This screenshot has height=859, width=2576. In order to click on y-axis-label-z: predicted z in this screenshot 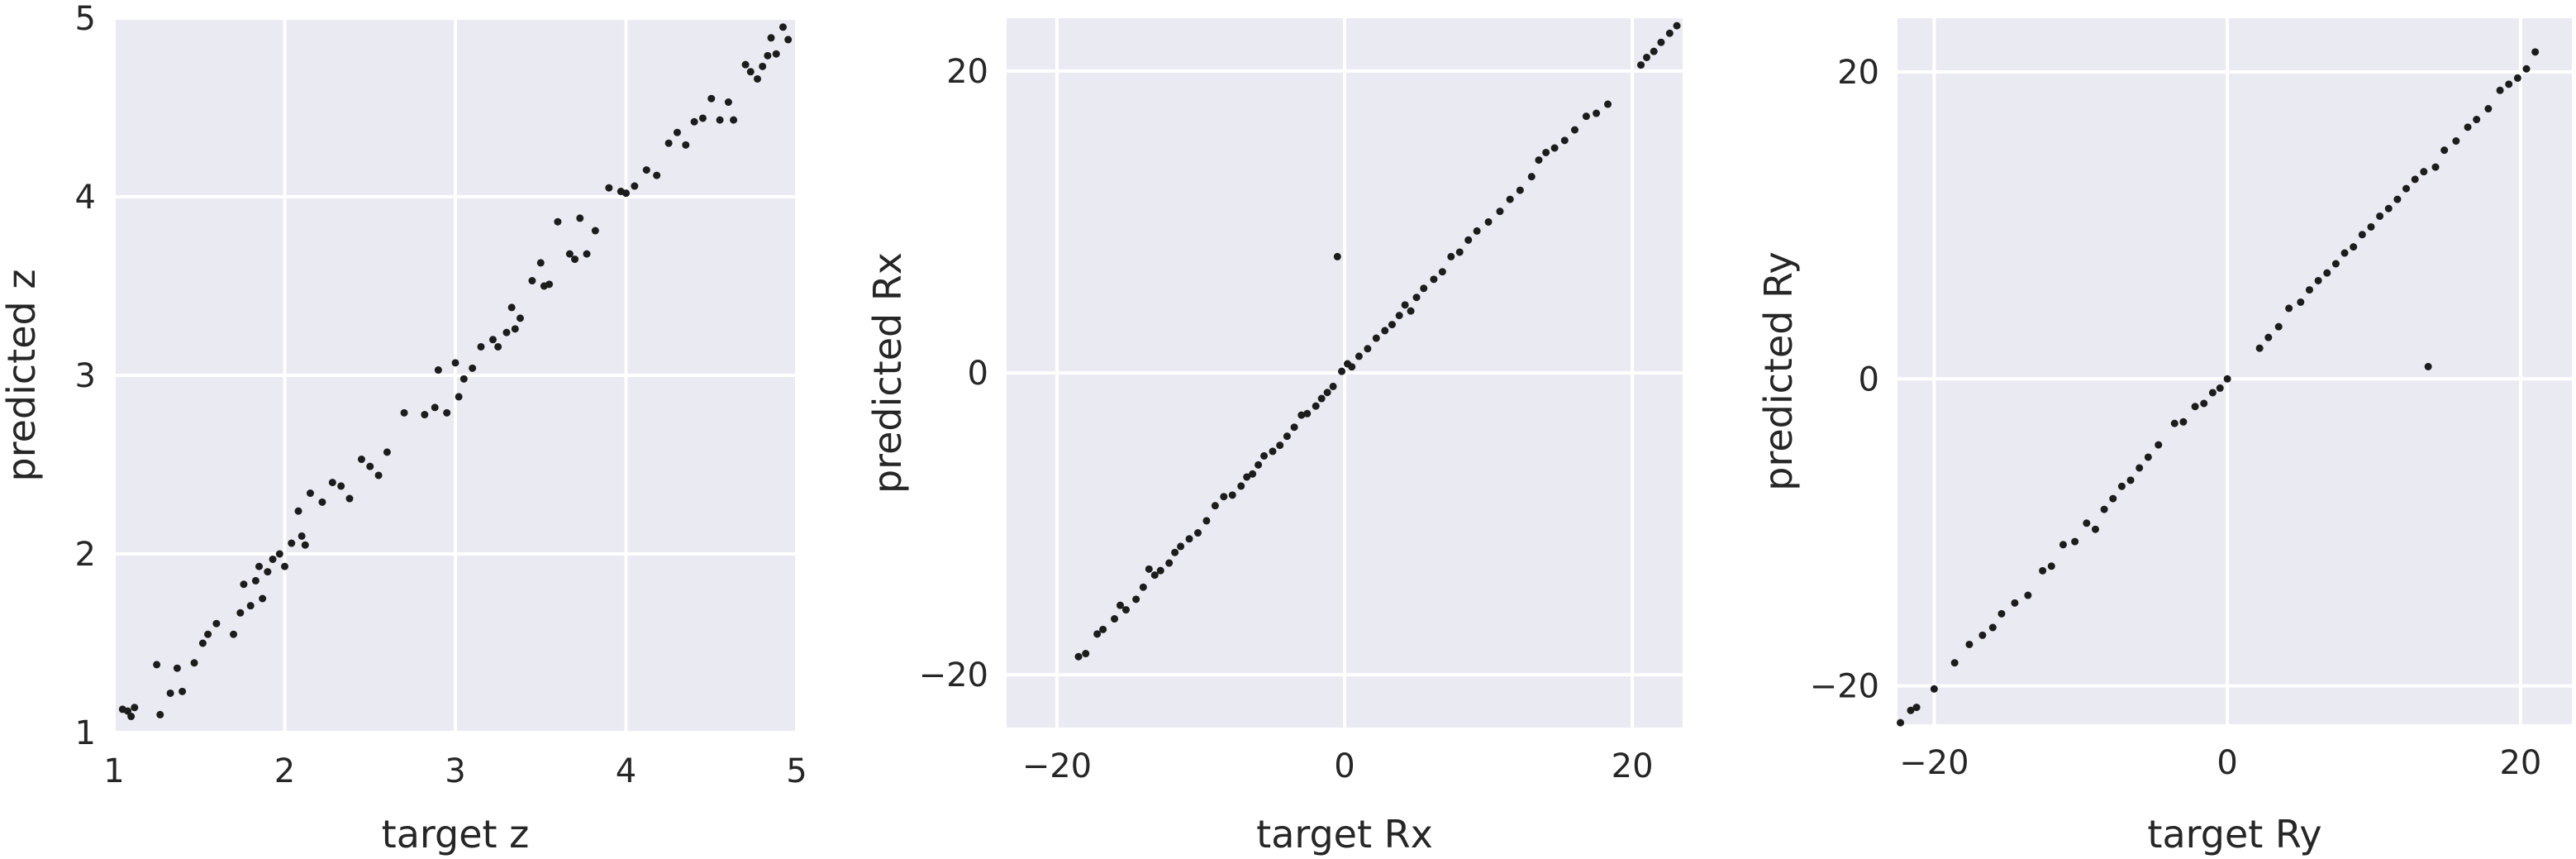, I will do `click(22, 376)`.